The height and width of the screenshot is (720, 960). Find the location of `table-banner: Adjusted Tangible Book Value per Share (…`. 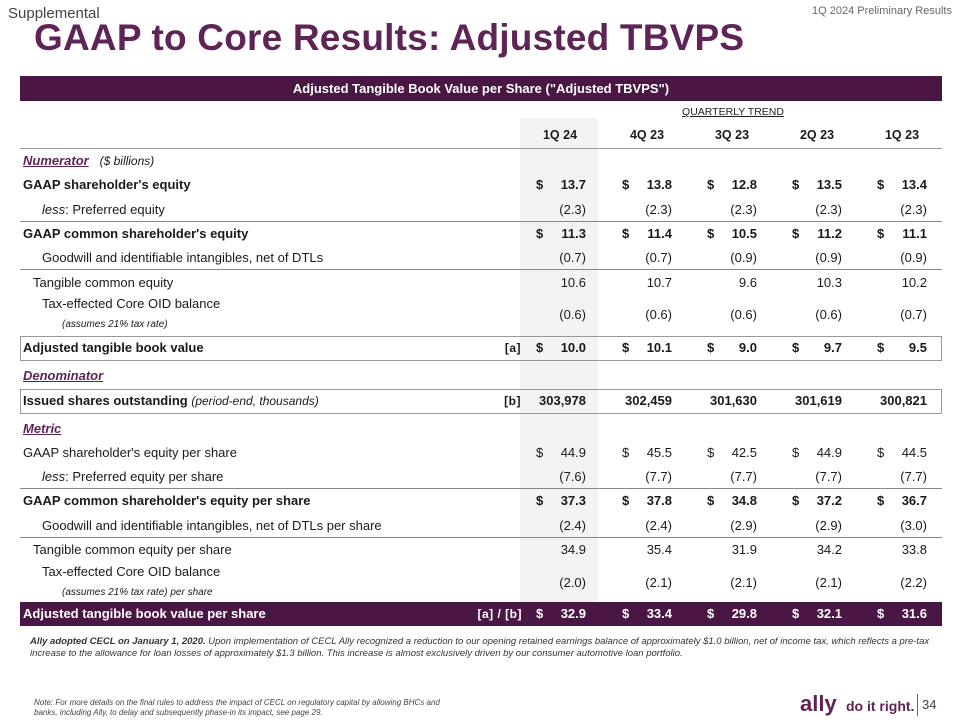

table-banner: Adjusted Tangible Book Value per Share (… is located at coordinates (481, 88).